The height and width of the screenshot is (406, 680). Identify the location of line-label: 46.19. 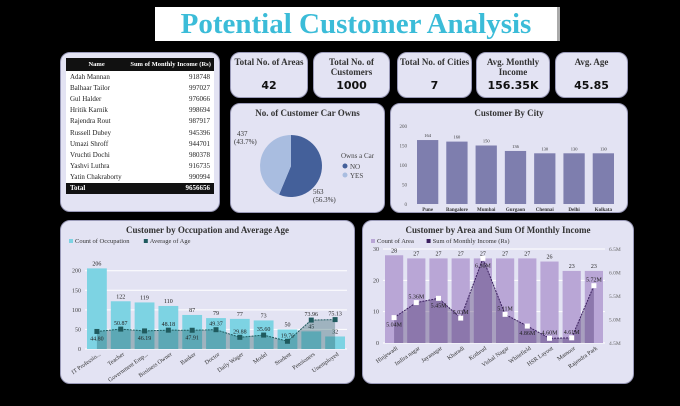
(145, 339).